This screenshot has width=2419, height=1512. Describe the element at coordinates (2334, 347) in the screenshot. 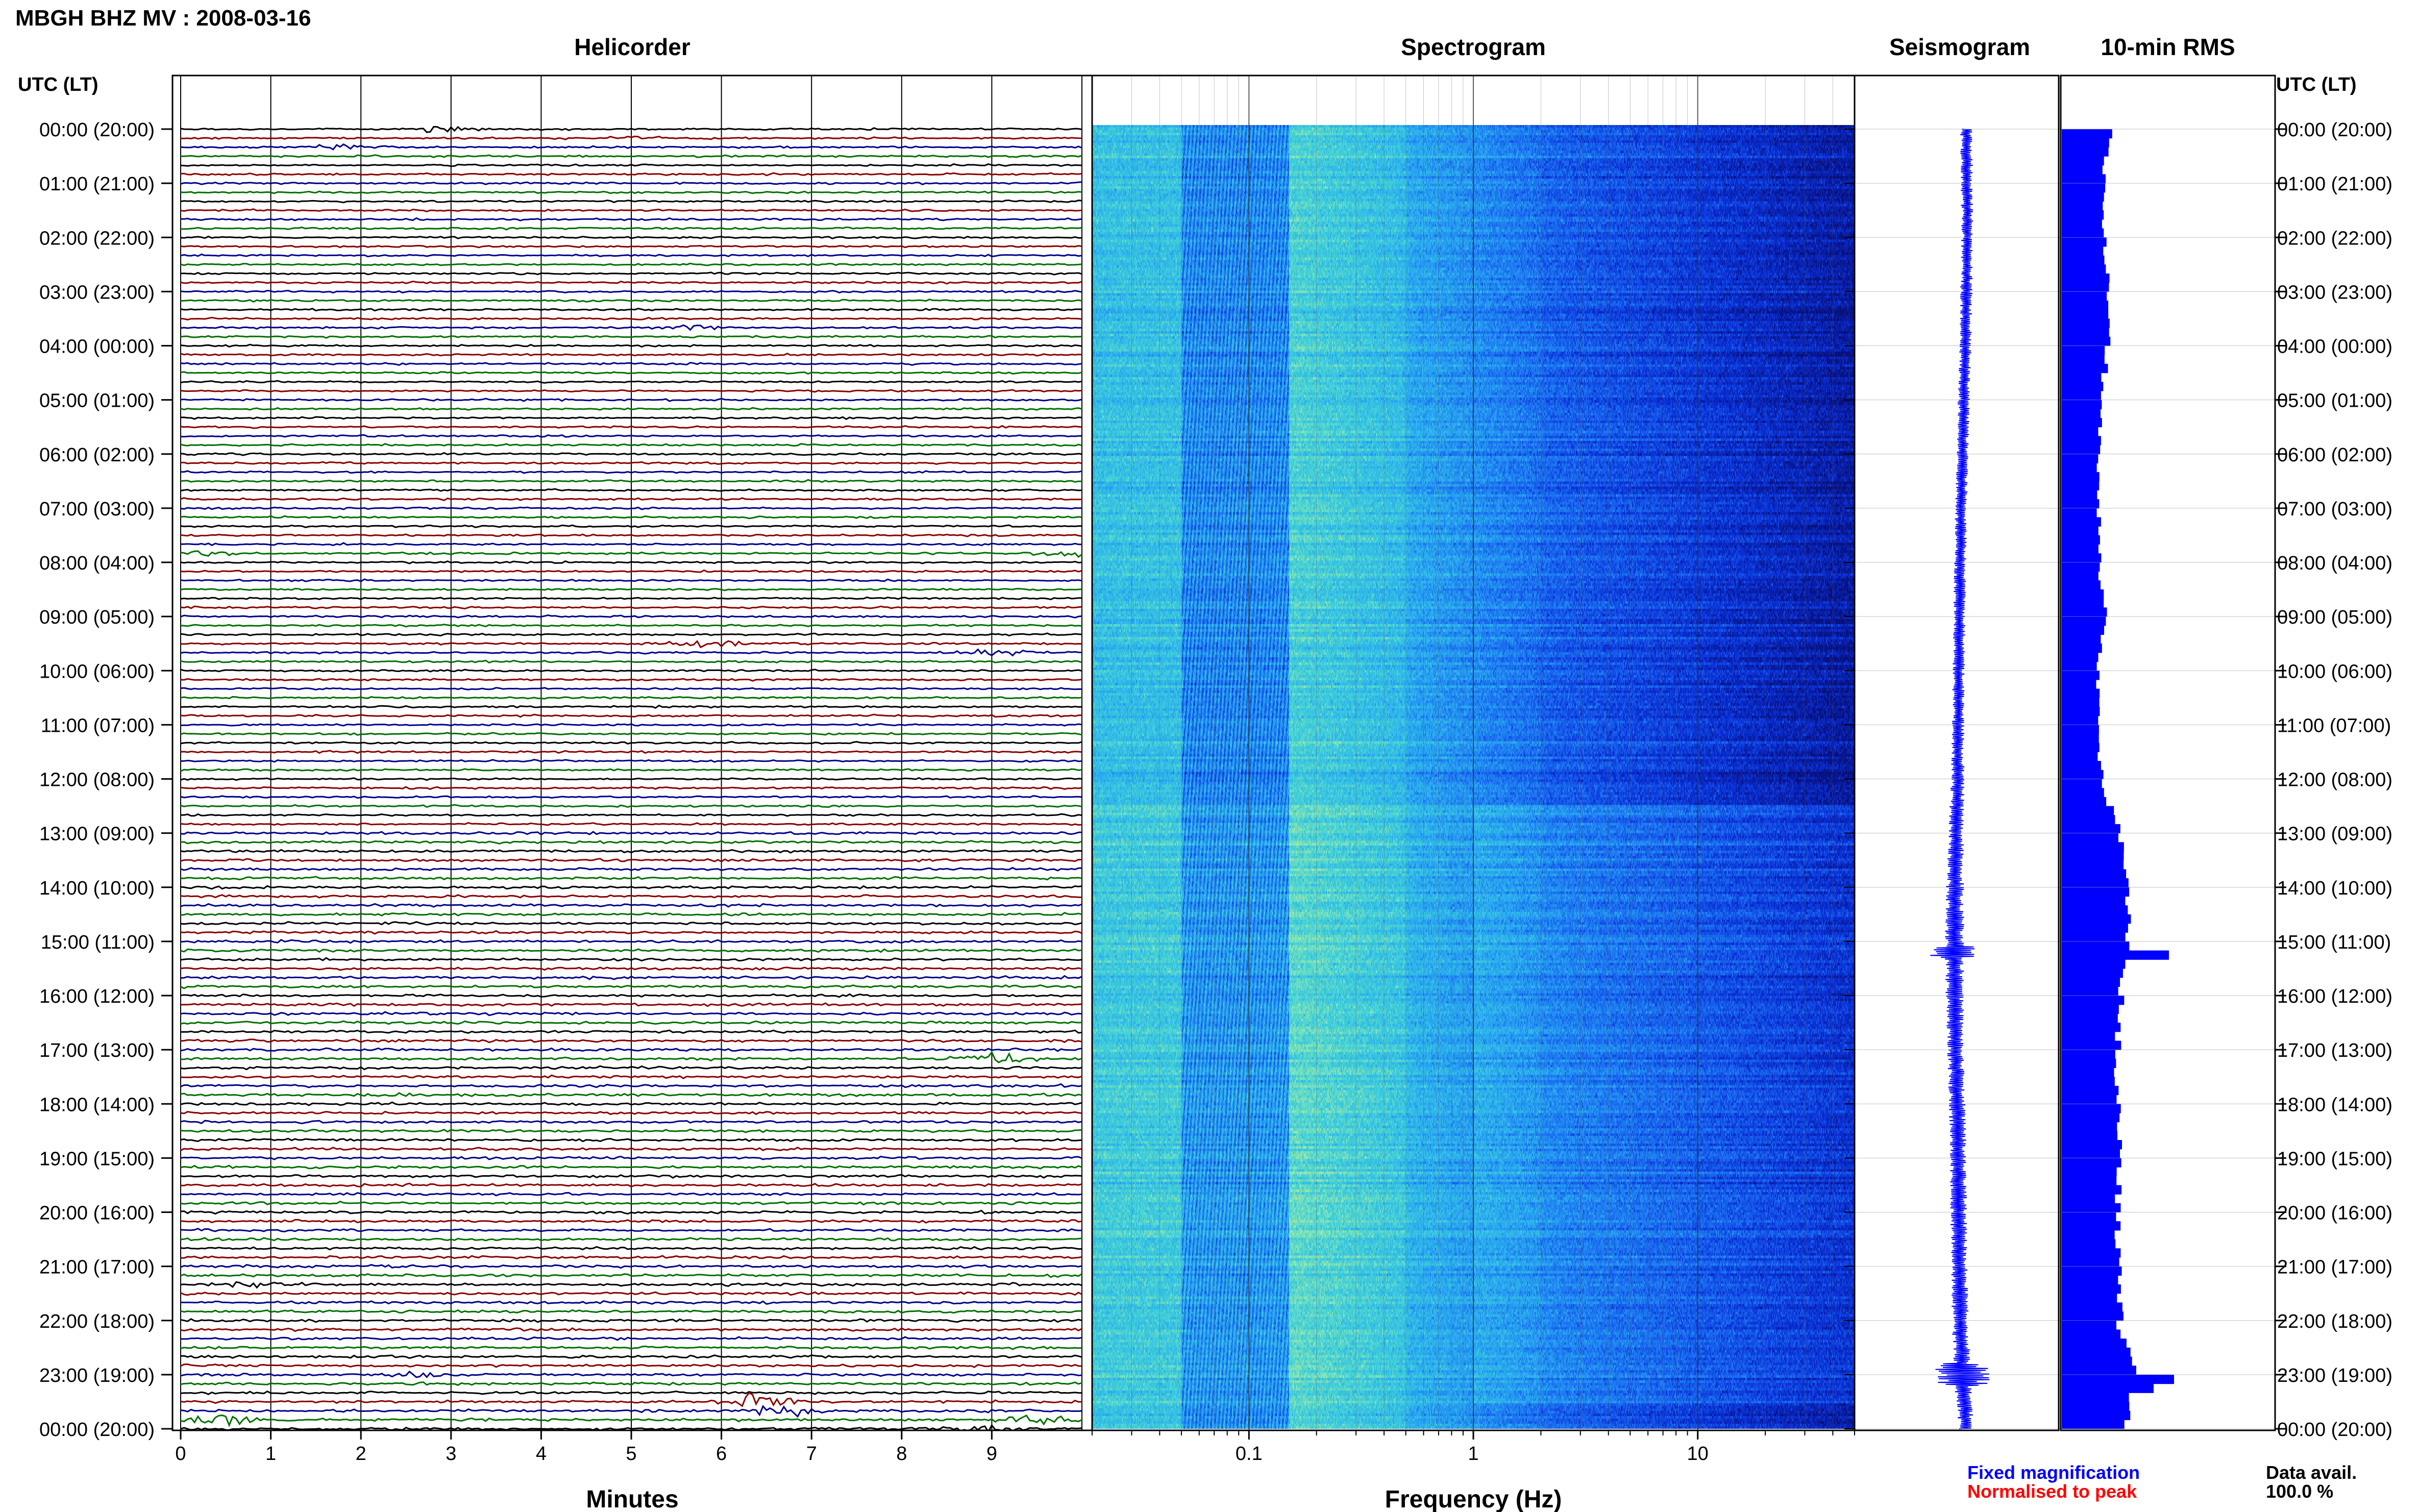

I see `time-label-right: 04:00 (00:00)` at that location.